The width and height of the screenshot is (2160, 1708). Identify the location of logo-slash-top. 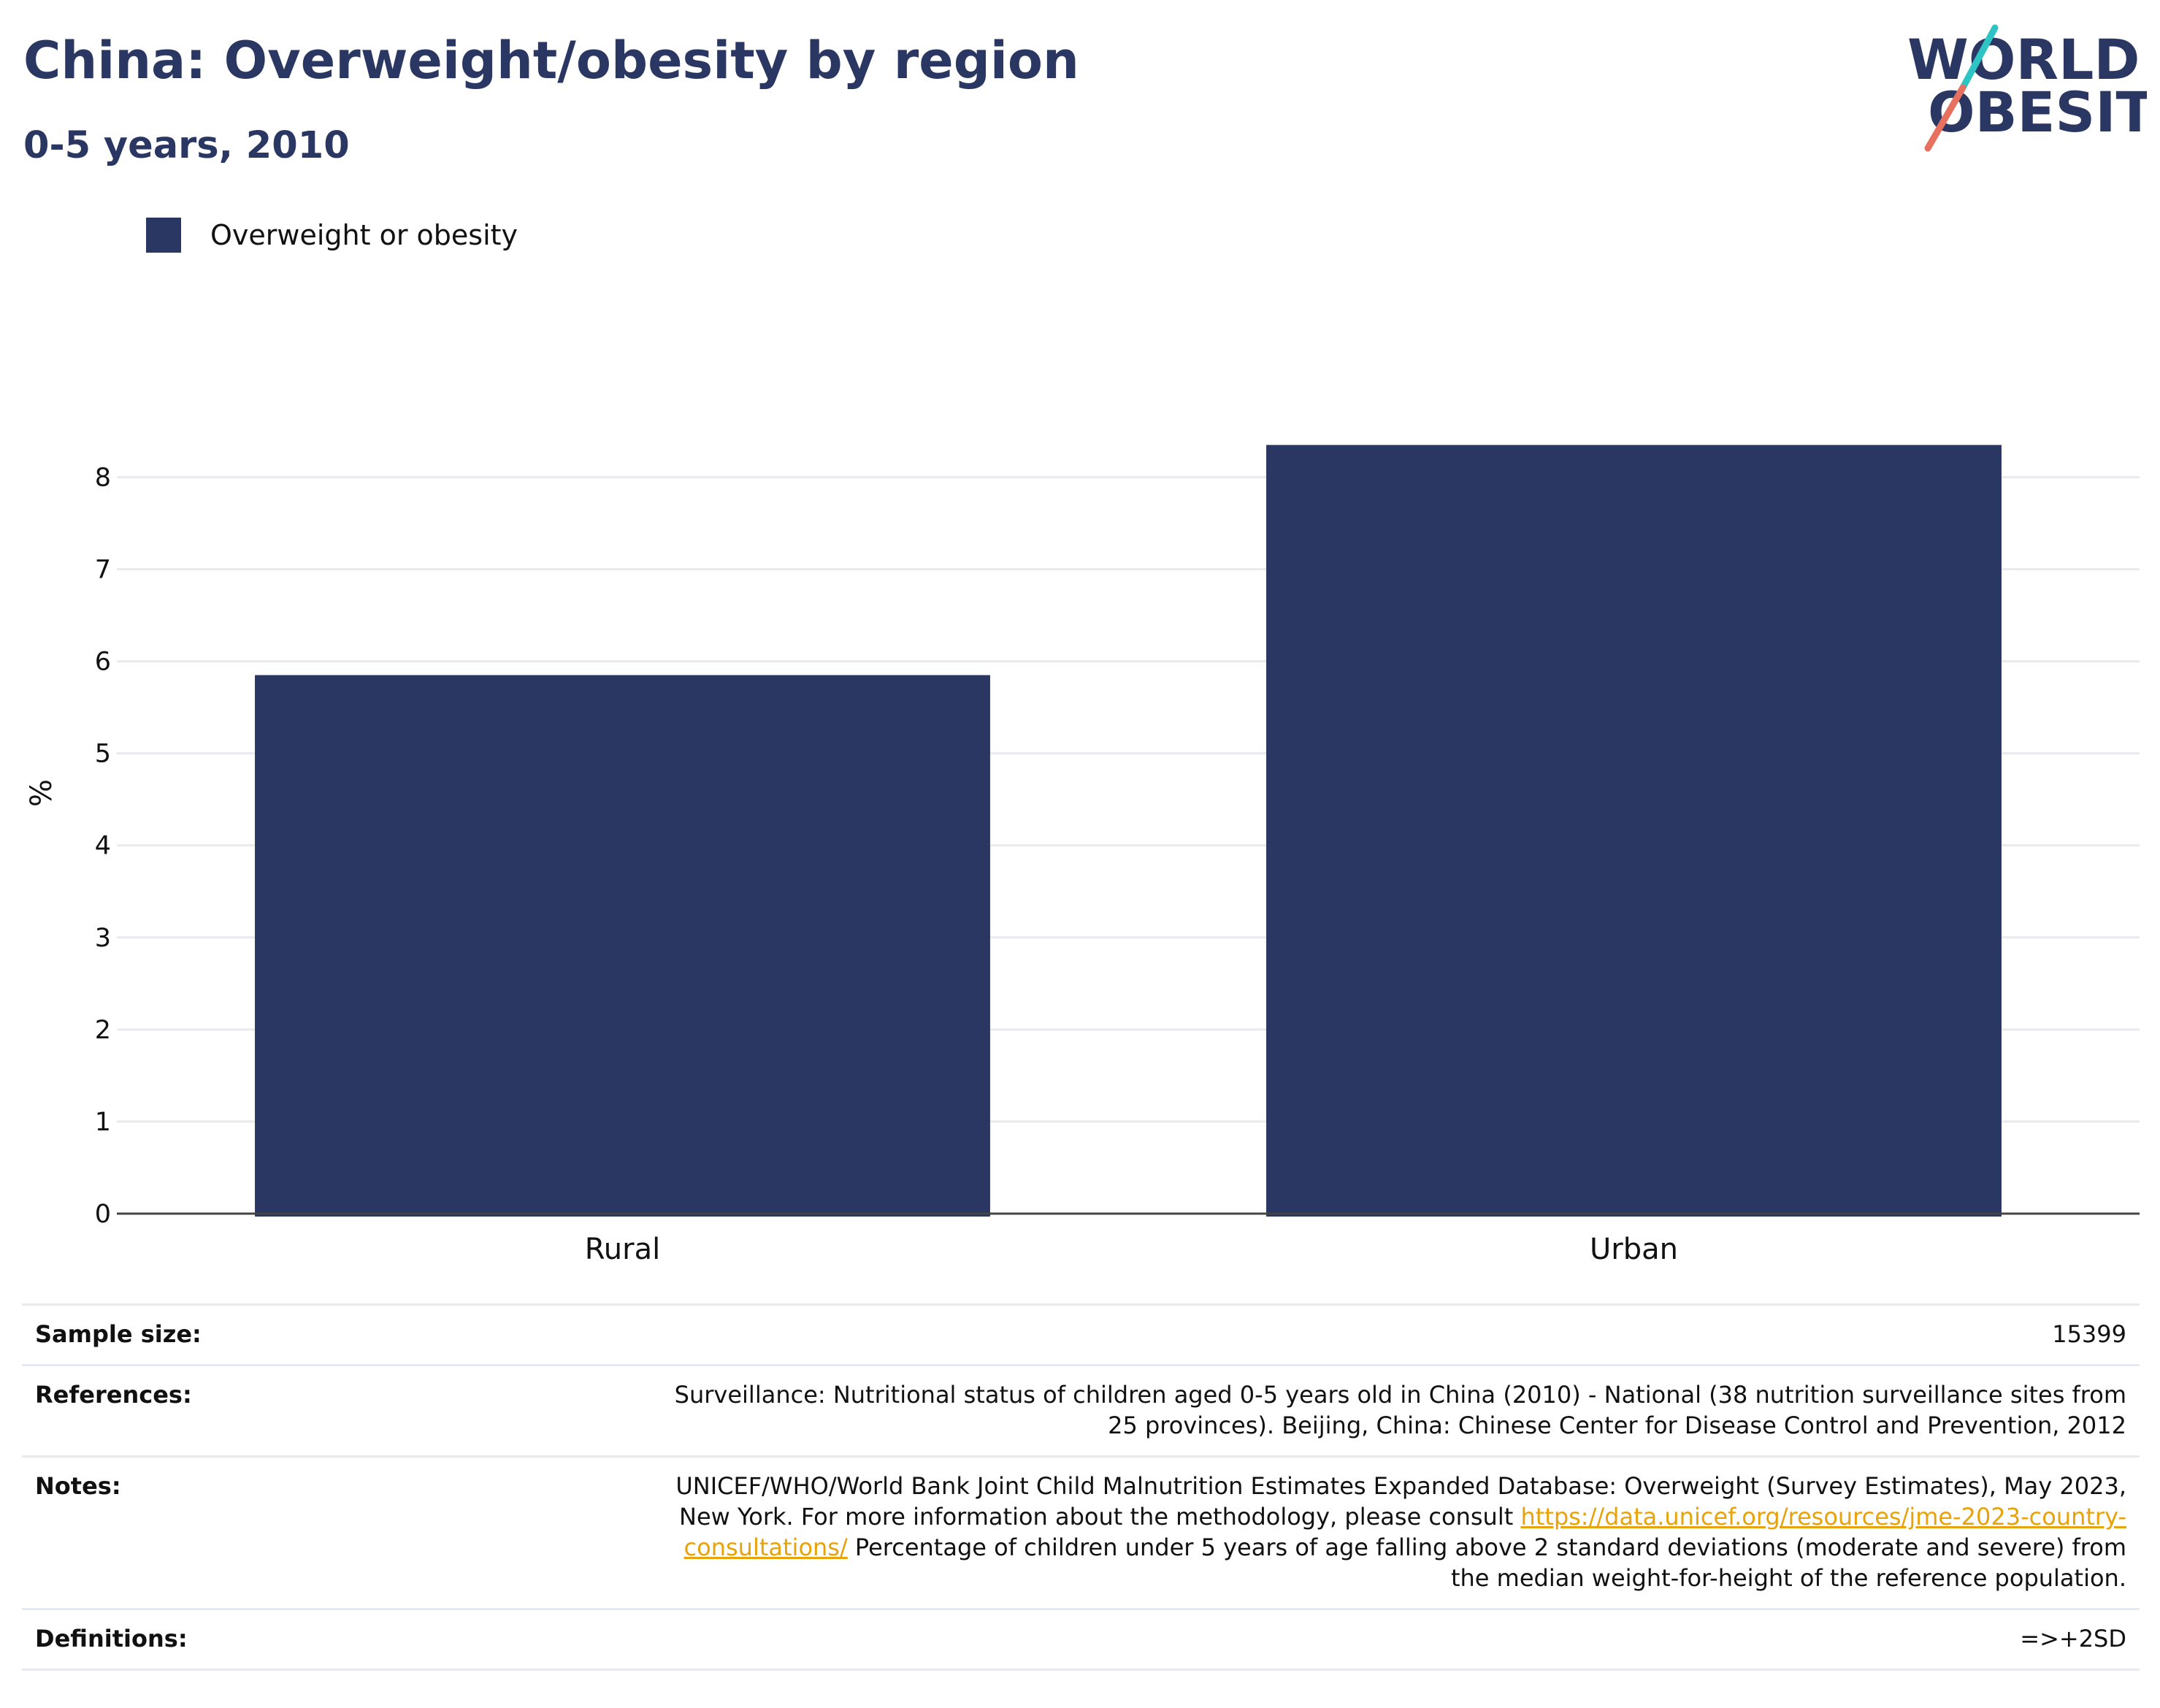
(1979, 57).